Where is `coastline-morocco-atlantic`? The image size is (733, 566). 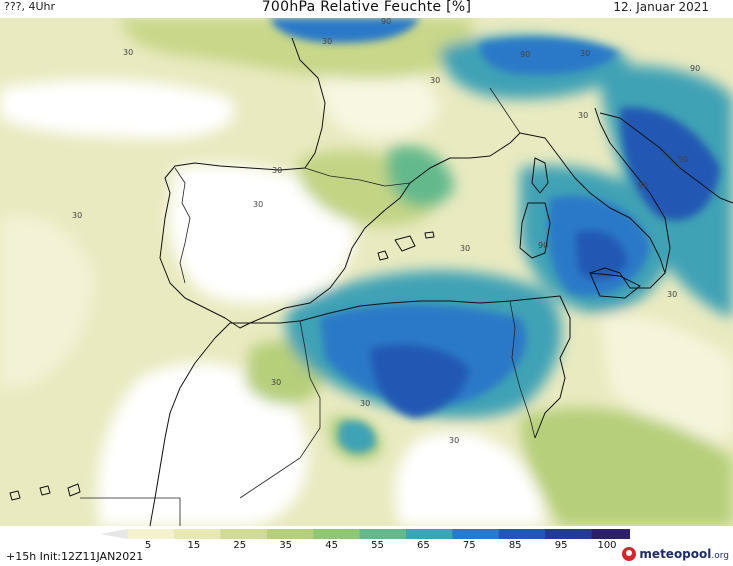 coastline-morocco-atlantic is located at coordinates (190, 424).